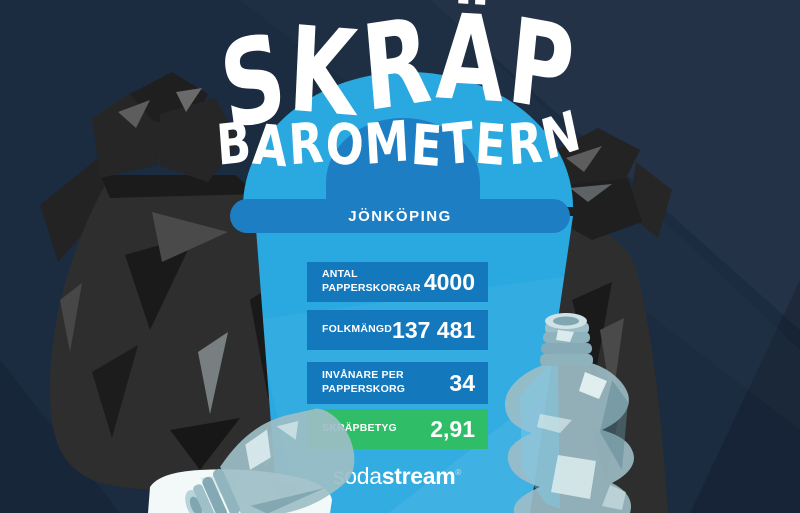  I want to click on city-name: JÖNKÖPING, so click(400, 216).